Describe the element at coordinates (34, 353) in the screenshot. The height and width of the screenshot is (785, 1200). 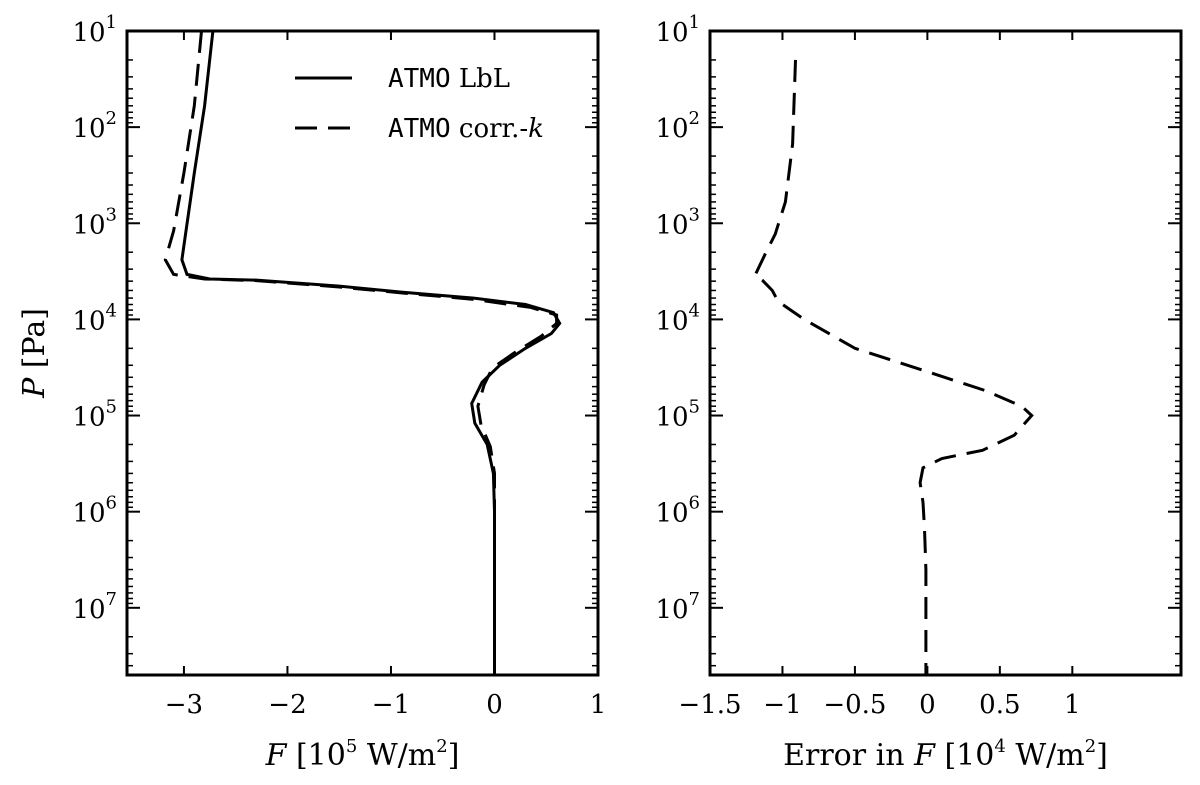
I see `y-axis-label: P [Pa]` at that location.